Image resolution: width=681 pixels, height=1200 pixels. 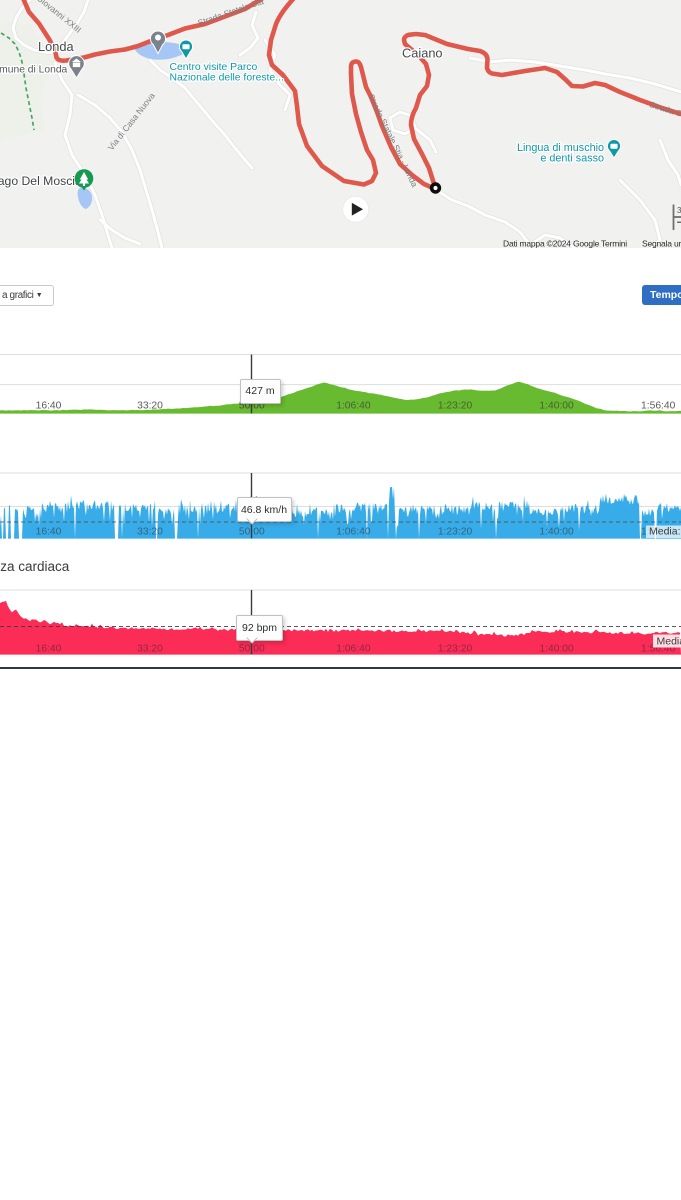 I want to click on svg-text: Termini, so click(x=614, y=244).